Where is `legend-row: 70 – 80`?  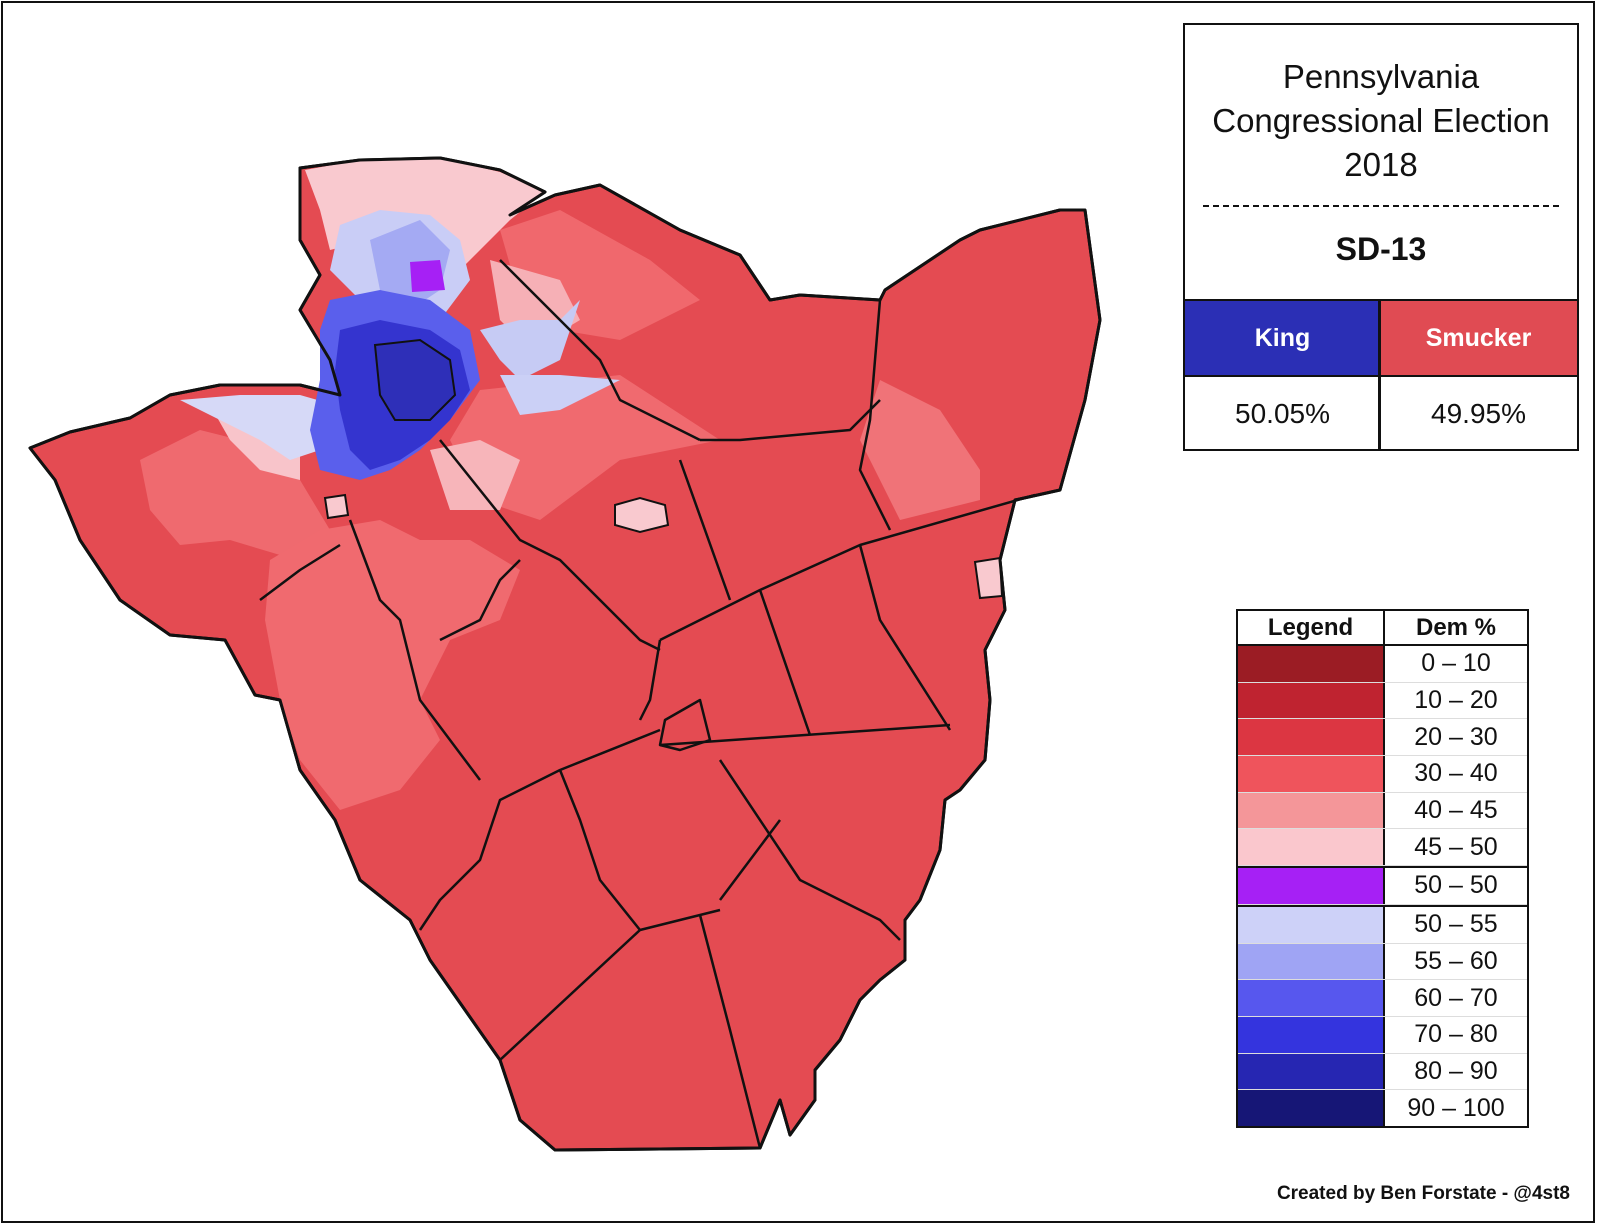 legend-row: 70 – 80 is located at coordinates (1382, 1035).